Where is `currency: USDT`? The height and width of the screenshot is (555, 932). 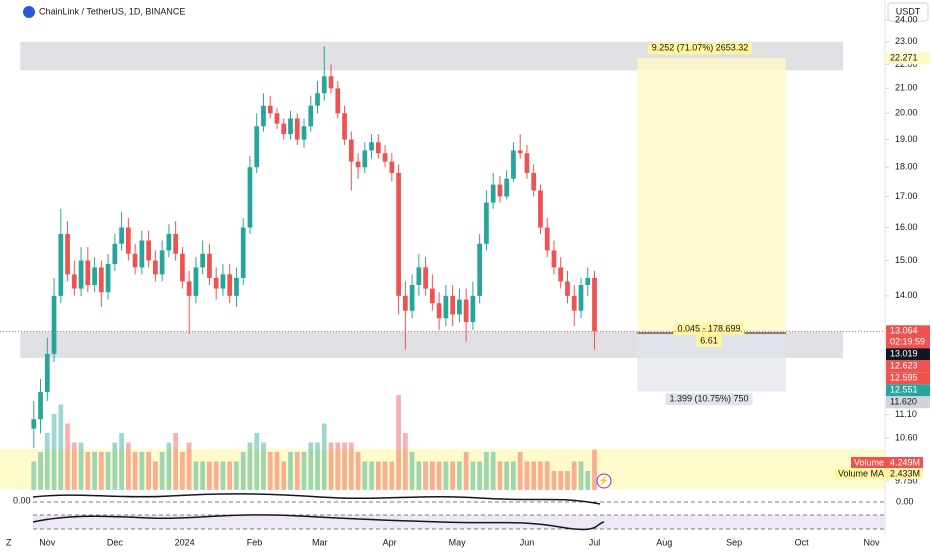 currency: USDT is located at coordinates (908, 11).